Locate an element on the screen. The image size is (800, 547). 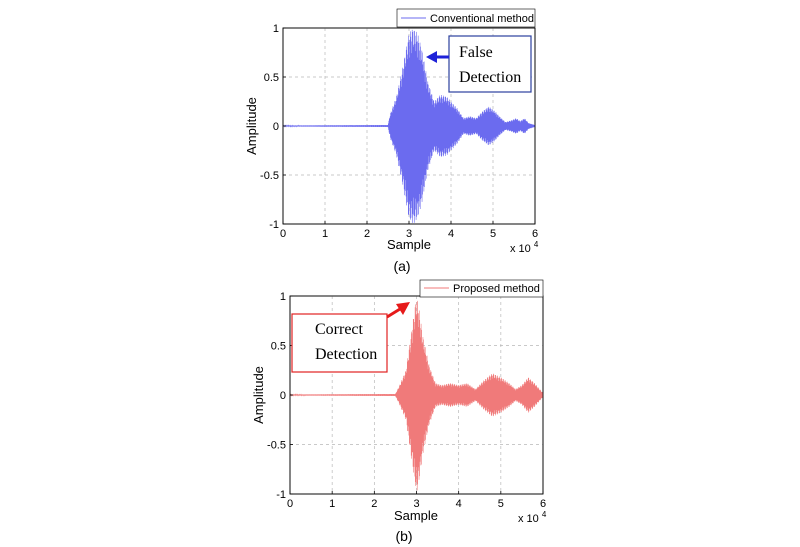
caption-a: (a) is located at coordinates (401, 266).